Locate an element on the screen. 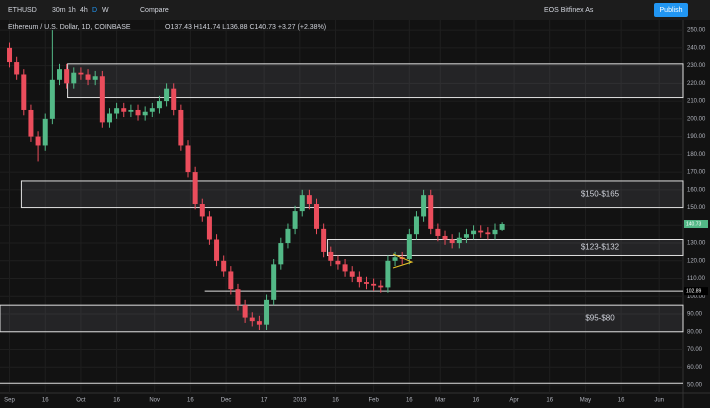 The image size is (710, 408). x-tick-label: Nov is located at coordinates (154, 401).